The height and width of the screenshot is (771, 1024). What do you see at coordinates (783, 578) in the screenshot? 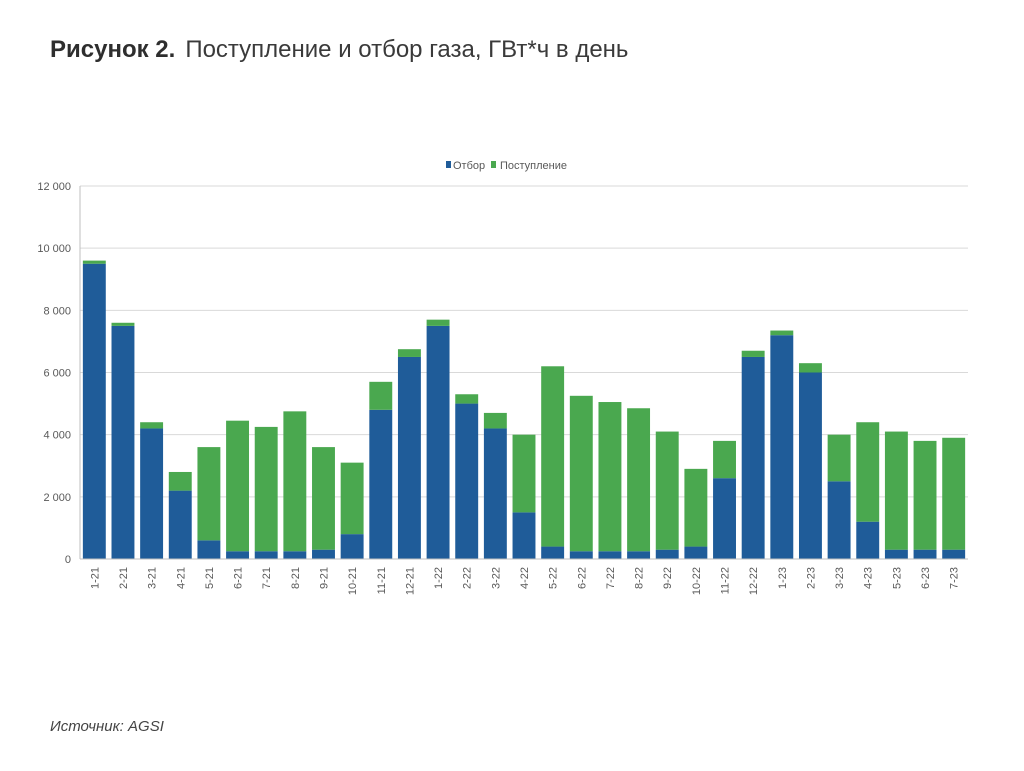
I see `x-tick-label: 1-23` at bounding box center [783, 578].